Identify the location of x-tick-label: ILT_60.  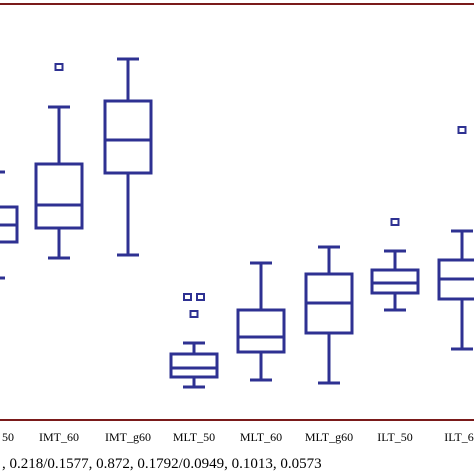
(459, 437).